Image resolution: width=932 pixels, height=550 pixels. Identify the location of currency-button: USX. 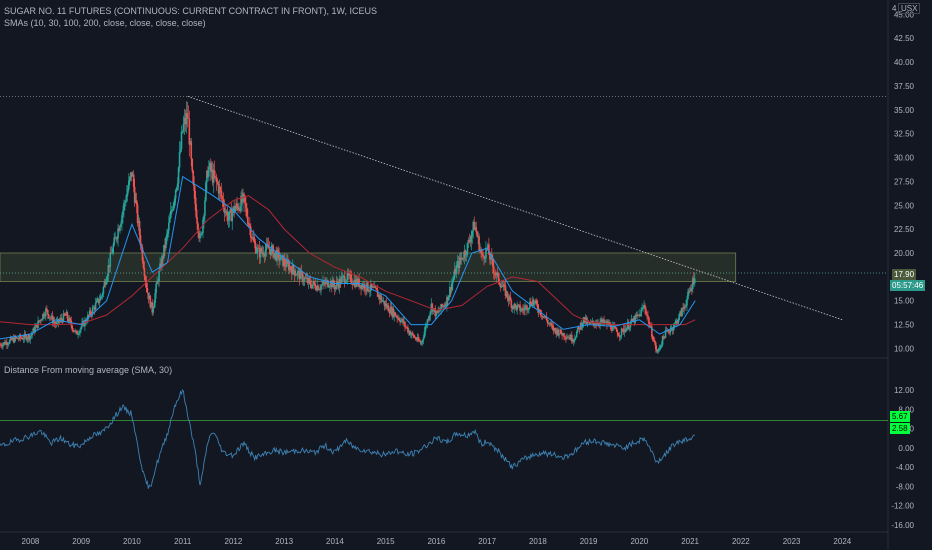
(909, 8).